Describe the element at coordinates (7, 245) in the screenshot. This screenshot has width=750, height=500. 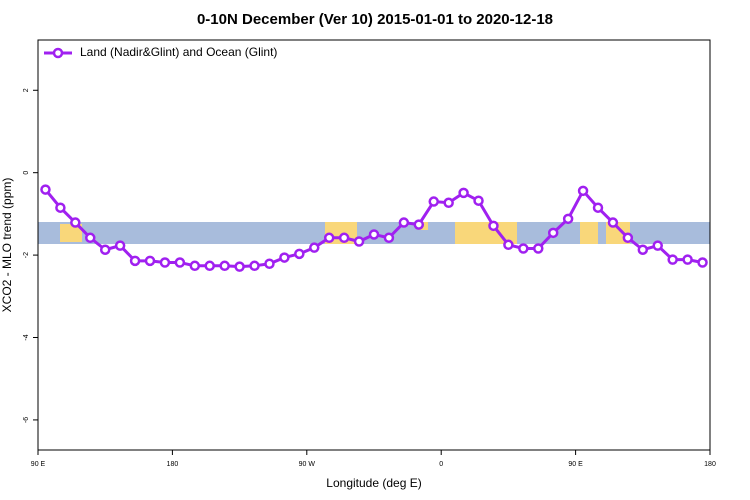
I see `y-axis-label: XCO2 - MLO trend (ppm)` at that location.